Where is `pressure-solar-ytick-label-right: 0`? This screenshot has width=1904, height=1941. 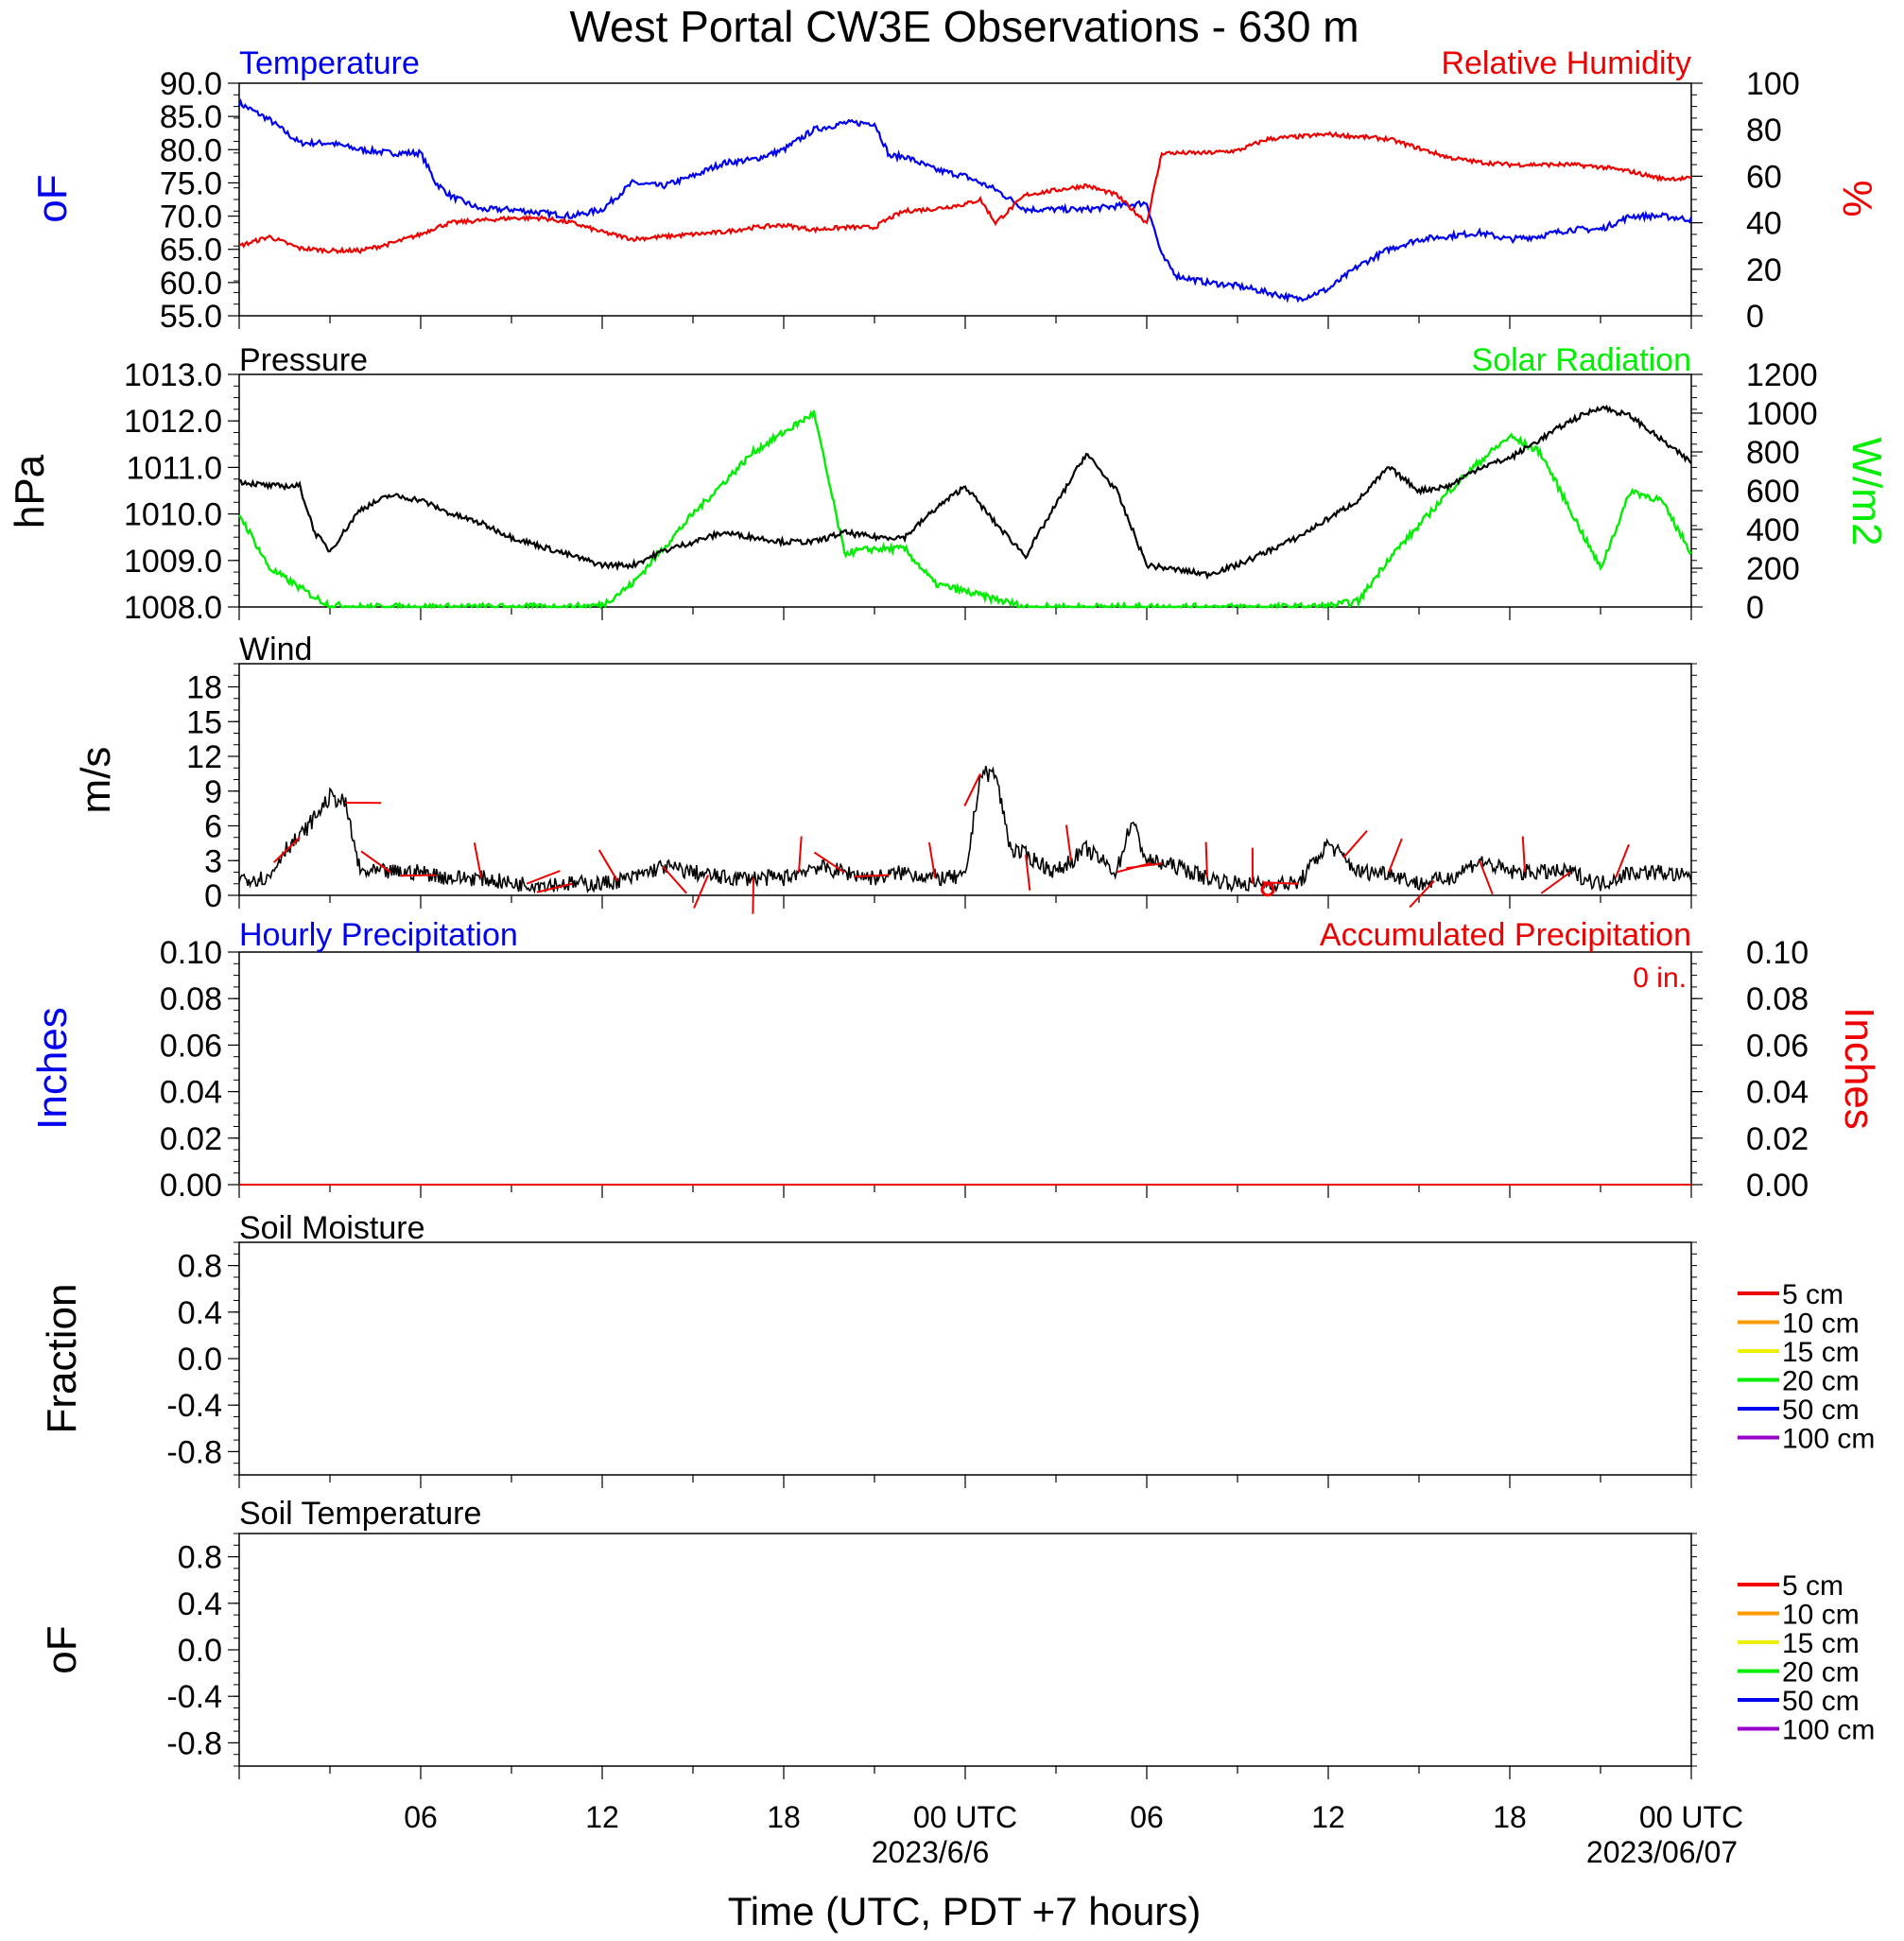
pressure-solar-ytick-label-right: 0 is located at coordinates (1755, 608).